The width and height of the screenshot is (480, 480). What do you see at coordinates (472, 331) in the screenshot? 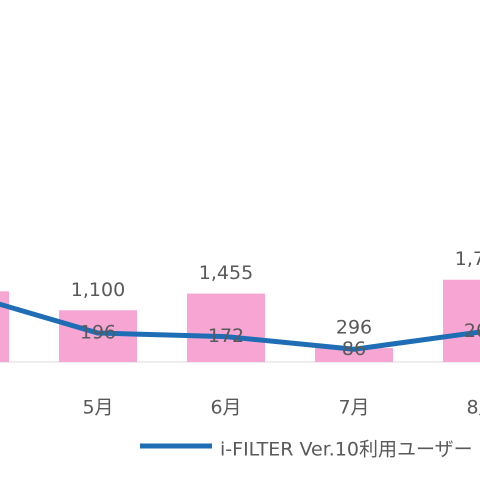
I see `line-value-label: 205` at bounding box center [472, 331].